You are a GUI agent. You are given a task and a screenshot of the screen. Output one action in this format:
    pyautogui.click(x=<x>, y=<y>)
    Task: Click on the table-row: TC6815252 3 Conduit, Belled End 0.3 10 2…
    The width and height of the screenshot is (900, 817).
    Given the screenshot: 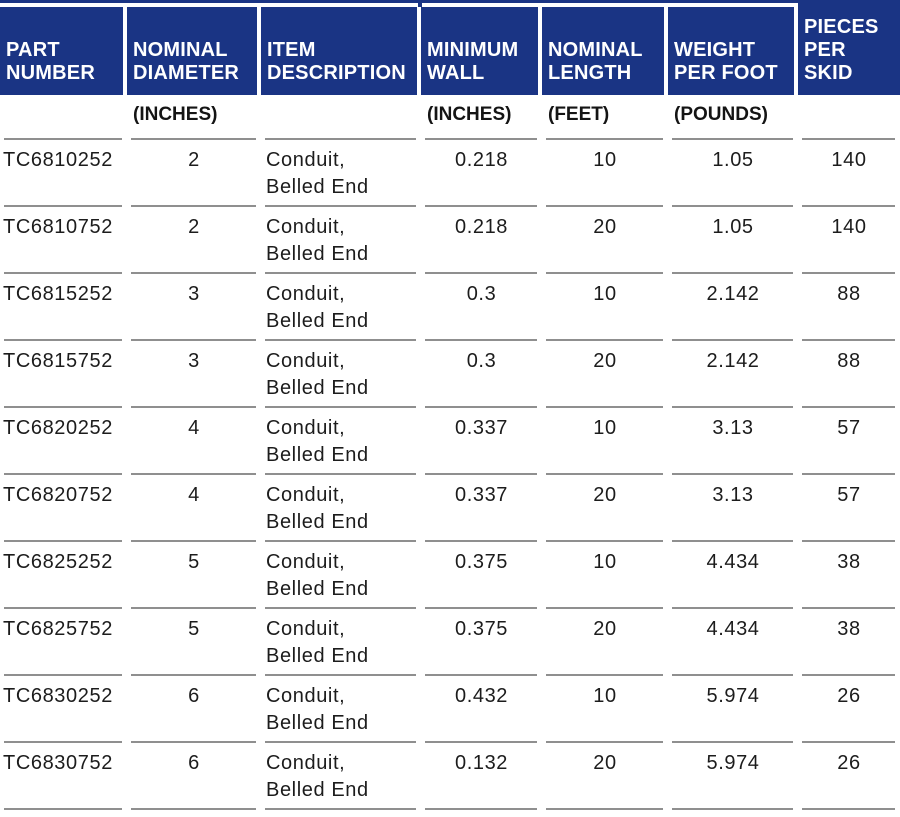 What is the action you would take?
    pyautogui.click(x=450, y=307)
    